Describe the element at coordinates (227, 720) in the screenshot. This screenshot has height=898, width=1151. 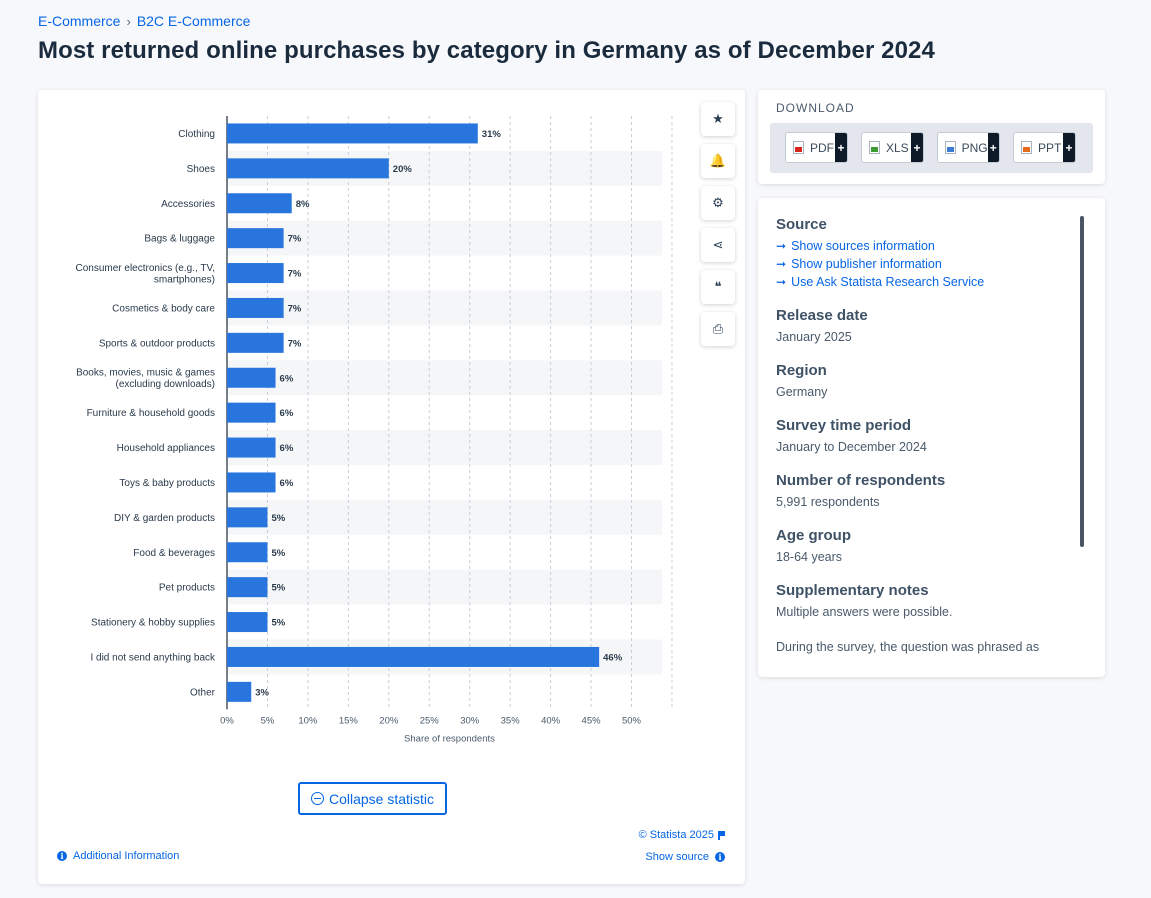
I see `x-tick-label: 0%` at that location.